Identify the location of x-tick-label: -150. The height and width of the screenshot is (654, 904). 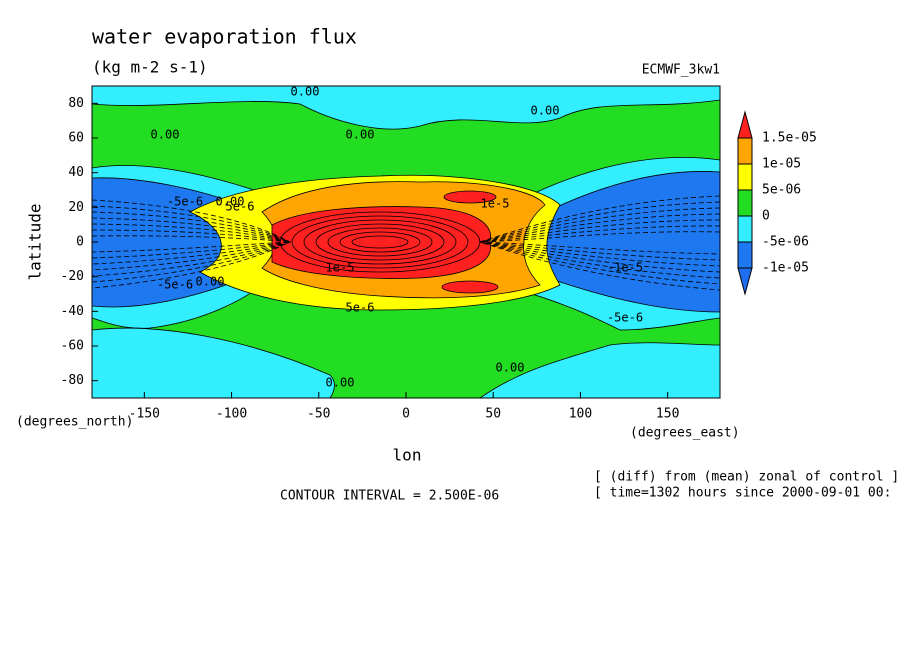
(144, 414).